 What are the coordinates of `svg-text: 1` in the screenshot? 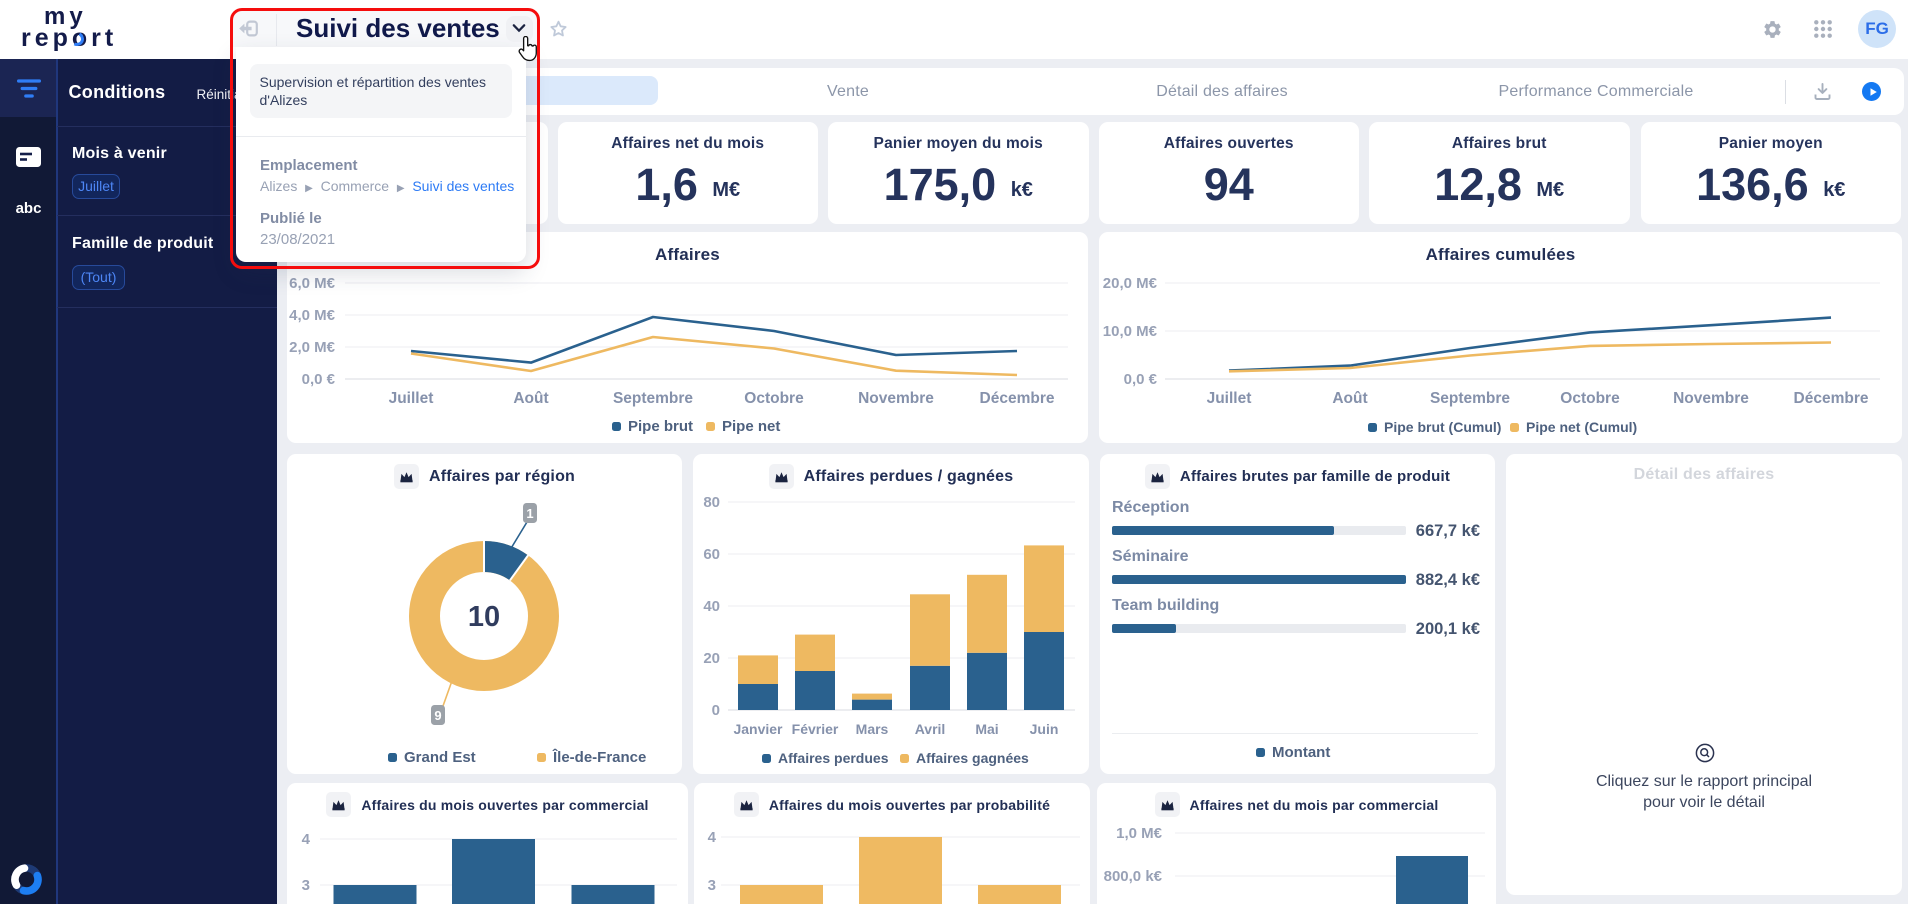 It's located at (529, 513).